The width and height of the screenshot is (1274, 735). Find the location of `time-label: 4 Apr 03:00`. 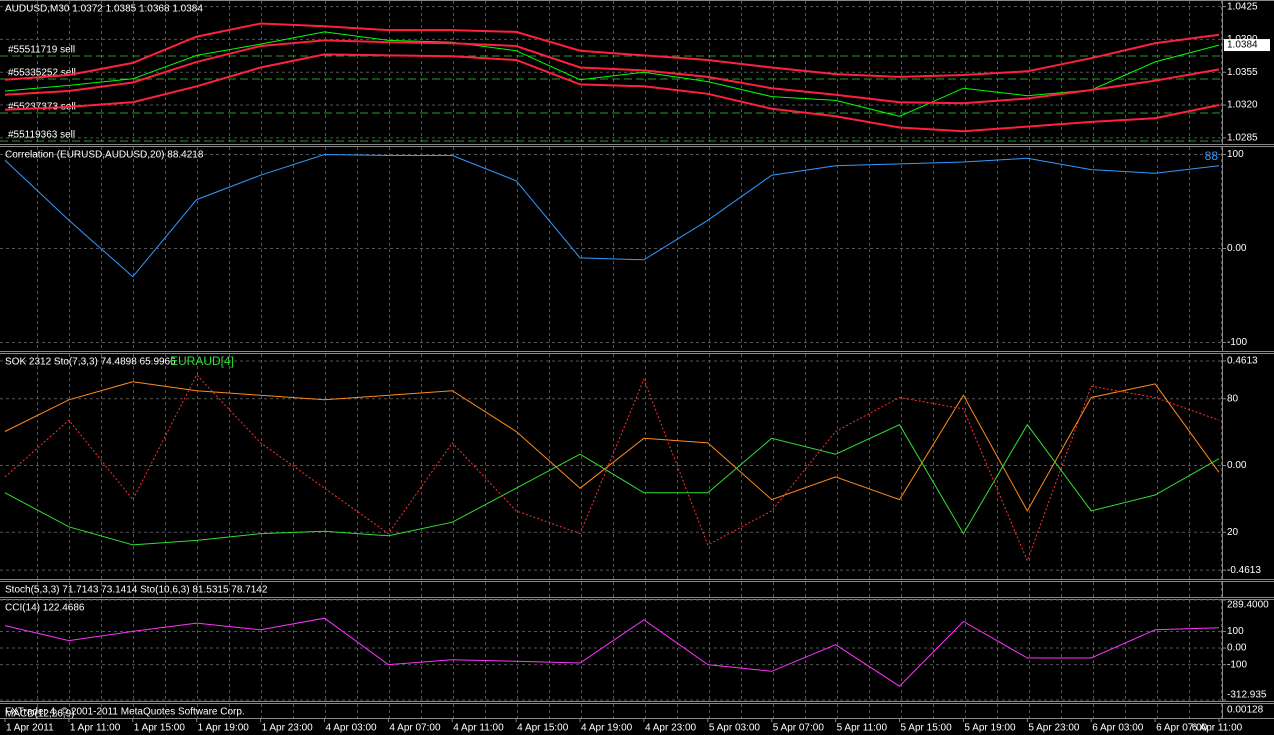

time-label: 4 Apr 03:00 is located at coordinates (351, 728).